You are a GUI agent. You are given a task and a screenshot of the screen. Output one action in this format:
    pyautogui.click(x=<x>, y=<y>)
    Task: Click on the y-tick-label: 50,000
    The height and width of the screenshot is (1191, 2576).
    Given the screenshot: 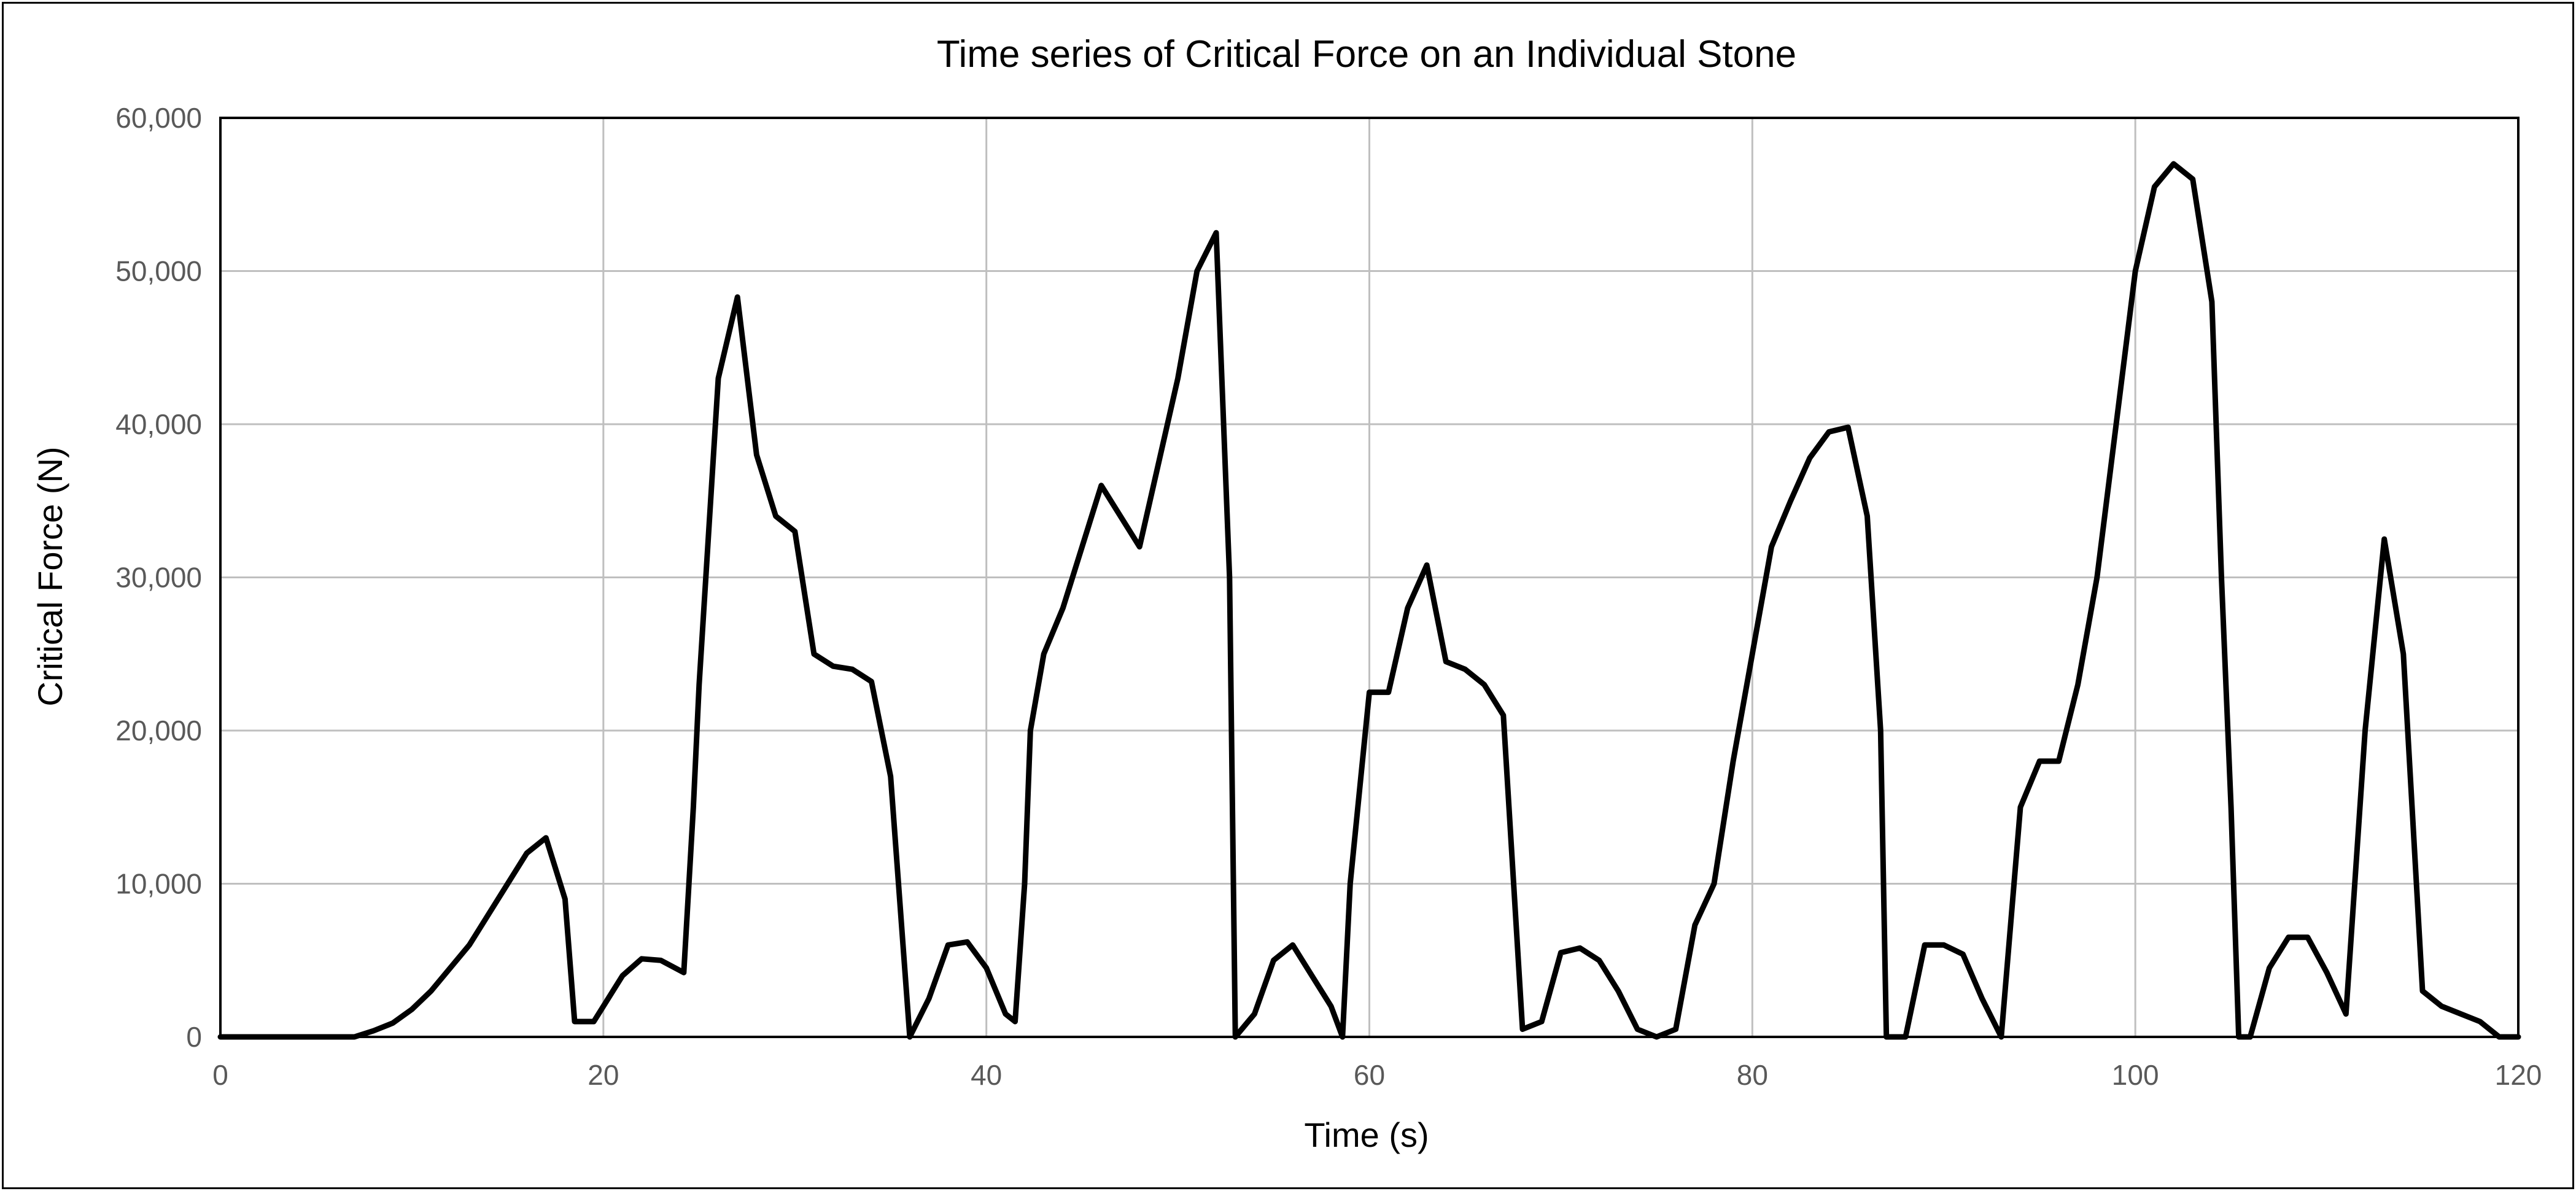 What is the action you would take?
    pyautogui.click(x=158, y=271)
    